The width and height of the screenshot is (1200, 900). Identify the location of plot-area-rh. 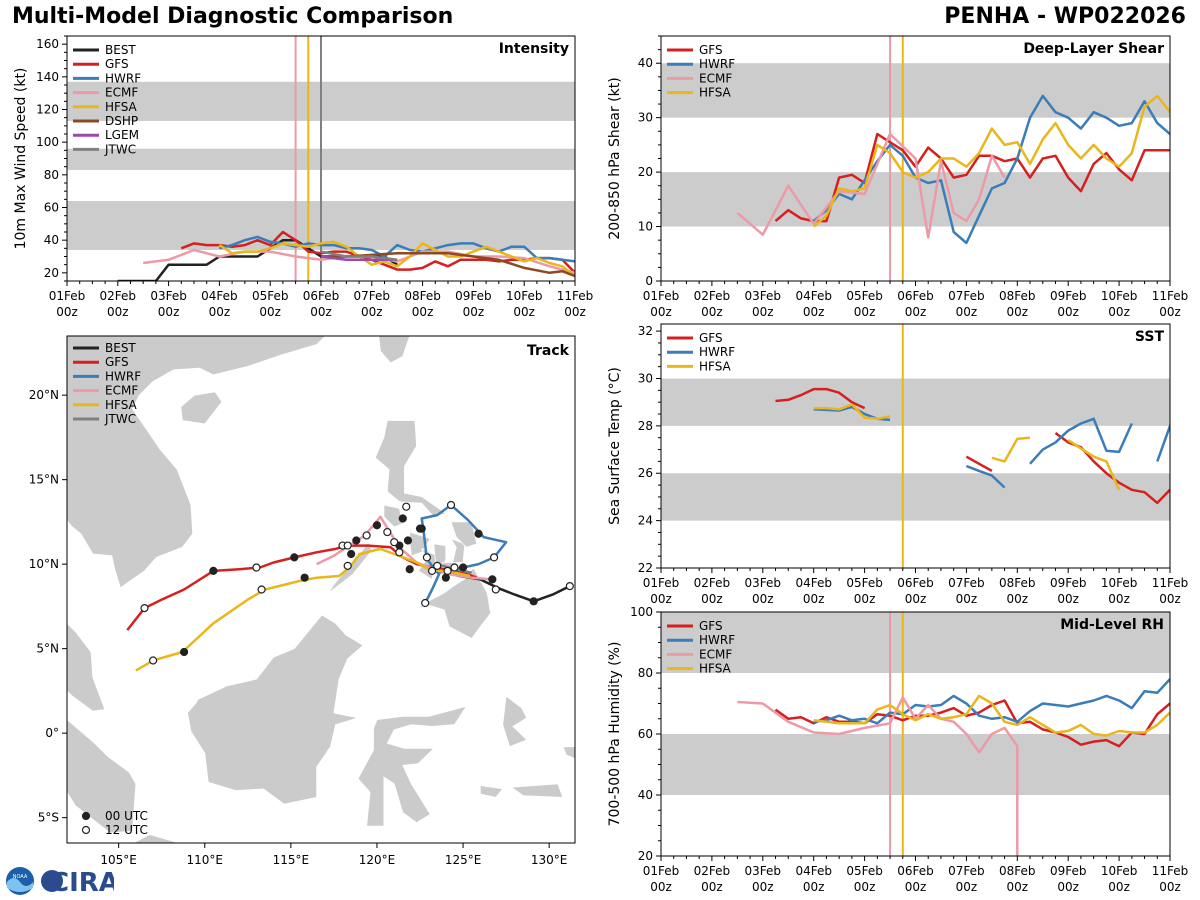
(915, 734).